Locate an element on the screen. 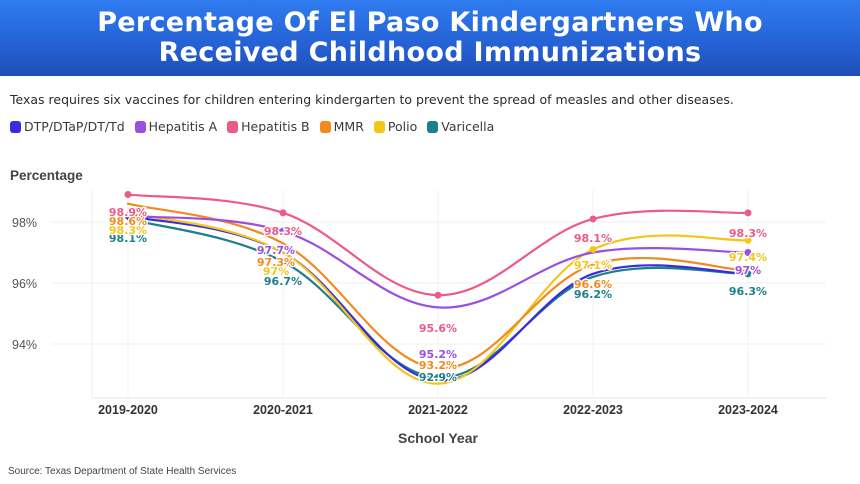 The width and height of the screenshot is (860, 484). data-label-varicella: 96.7% is located at coordinates (283, 281).